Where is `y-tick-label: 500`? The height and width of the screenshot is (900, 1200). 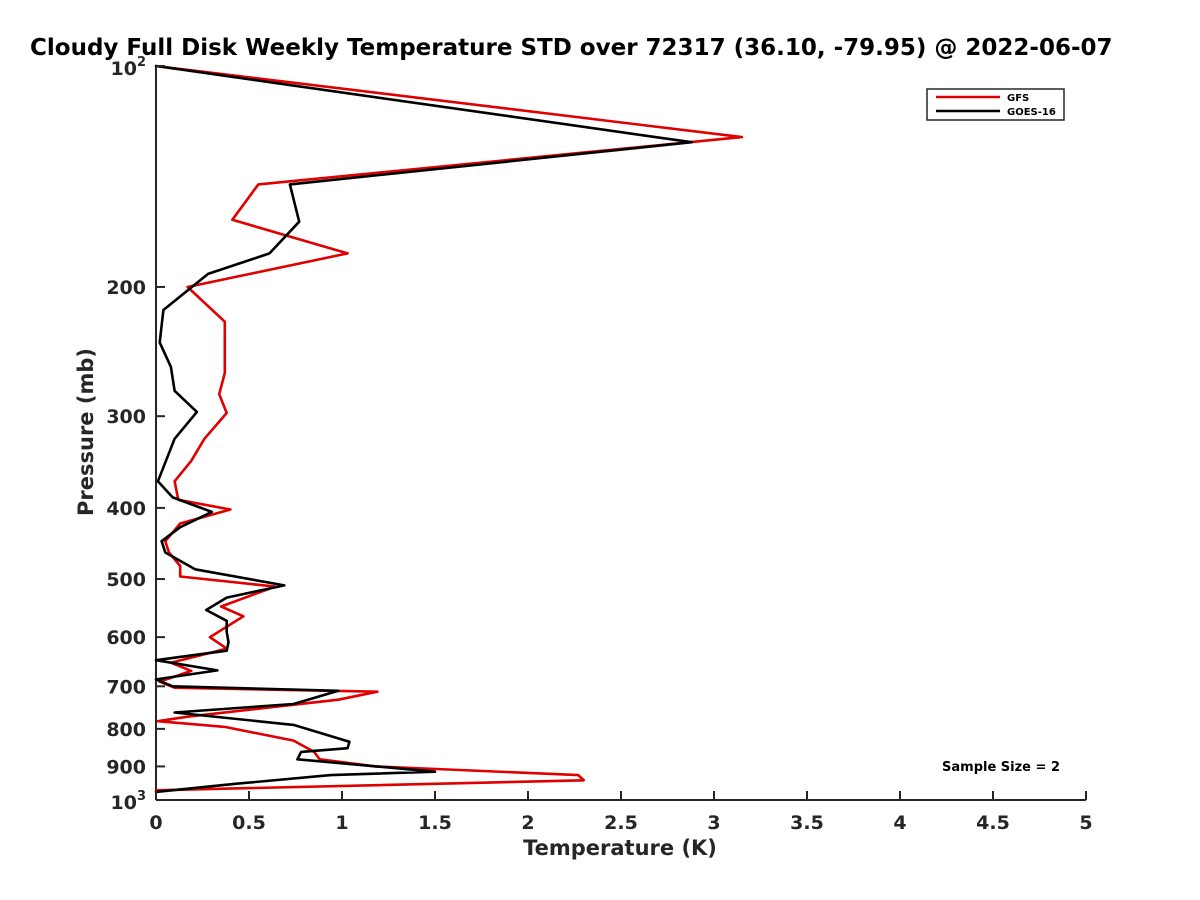 y-tick-label: 500 is located at coordinates (126, 580).